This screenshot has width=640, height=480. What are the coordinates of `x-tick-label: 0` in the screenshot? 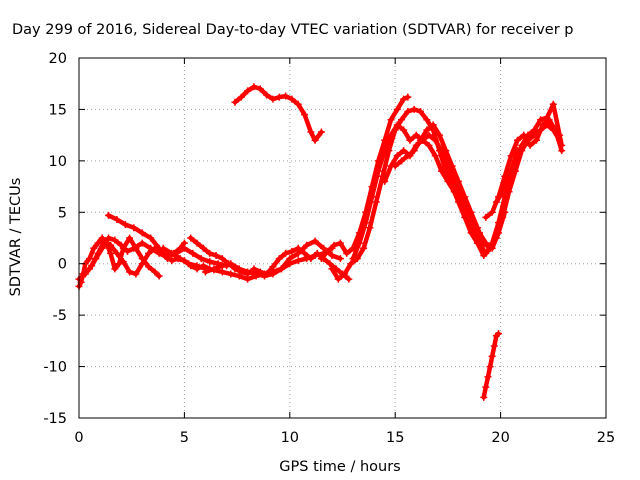 It's located at (78, 438).